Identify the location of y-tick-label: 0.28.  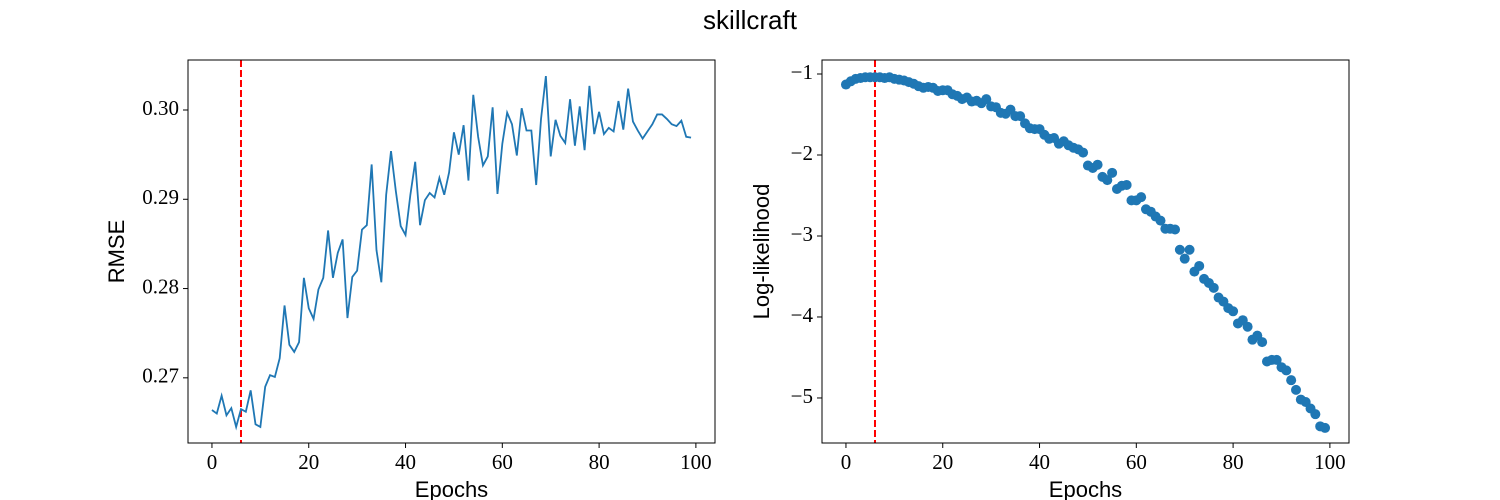
(160, 286).